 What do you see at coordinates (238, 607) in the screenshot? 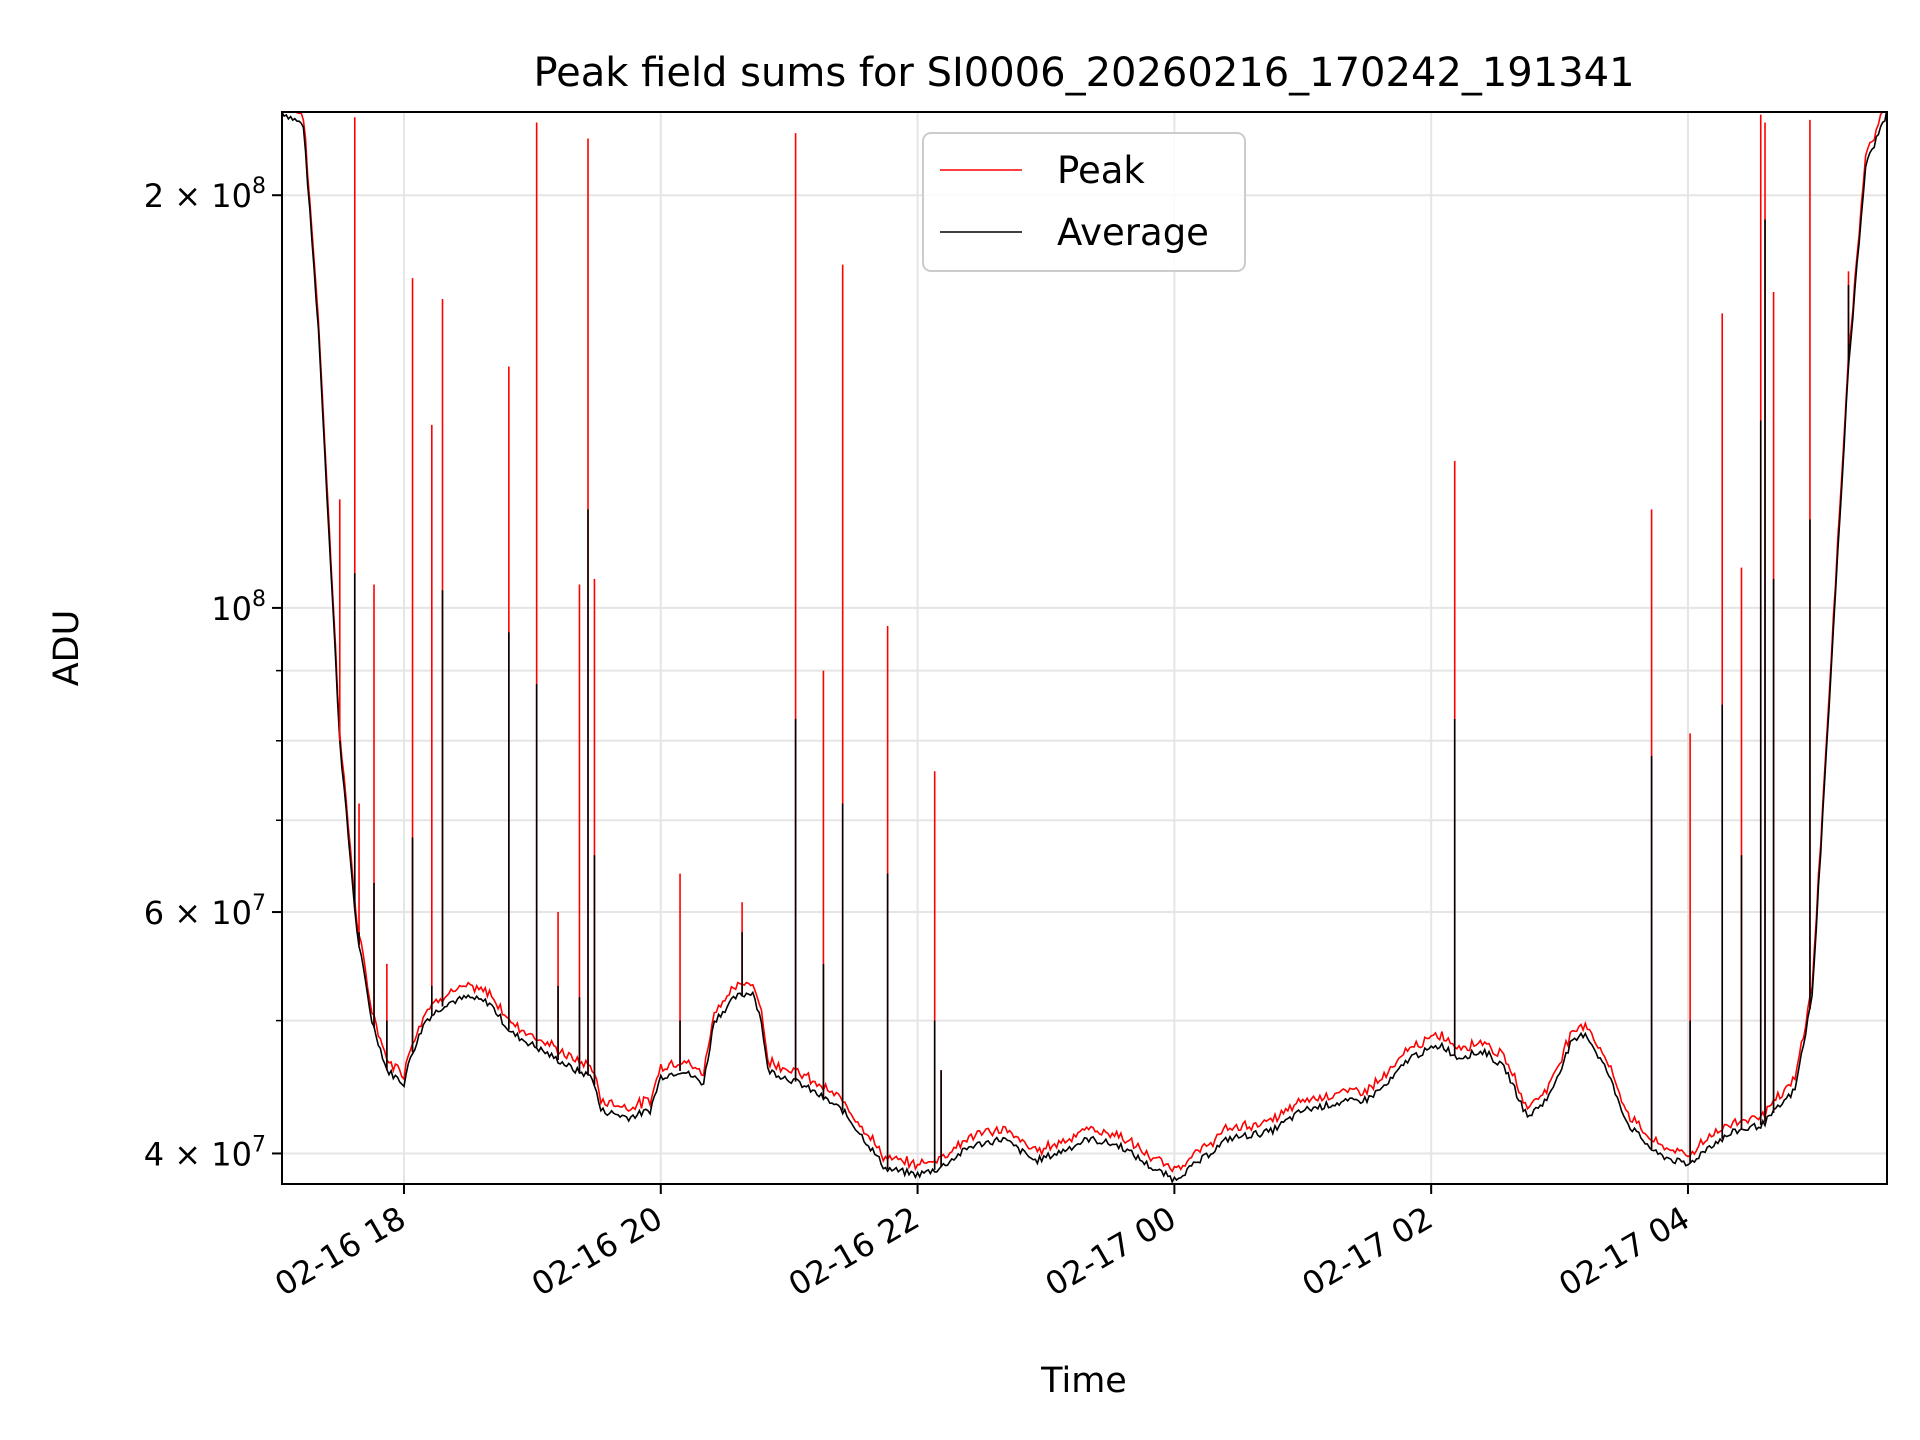
I see `y-tick-label: 108` at bounding box center [238, 607].